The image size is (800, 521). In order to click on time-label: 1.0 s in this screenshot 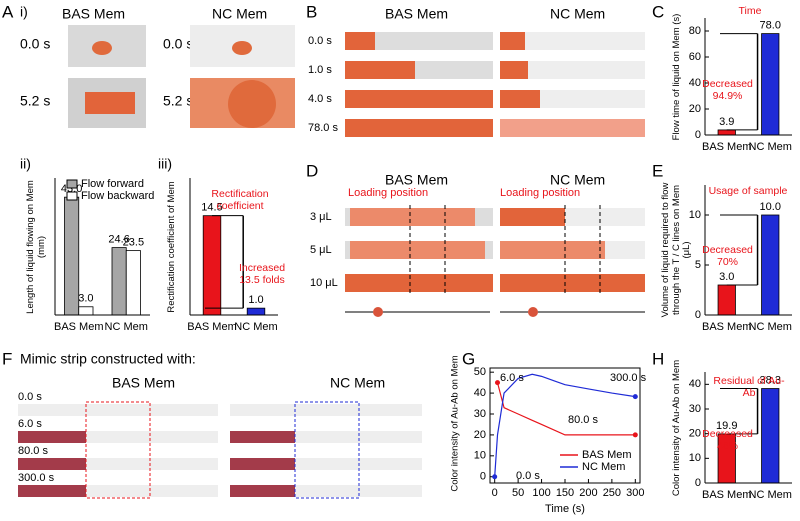, I will do `click(320, 70)`.